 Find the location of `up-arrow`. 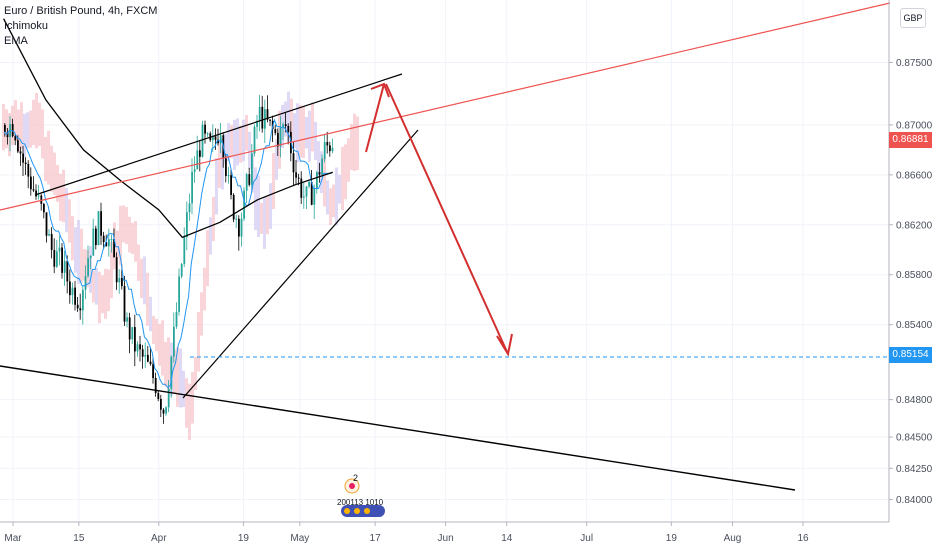

up-arrow is located at coordinates (377, 117).